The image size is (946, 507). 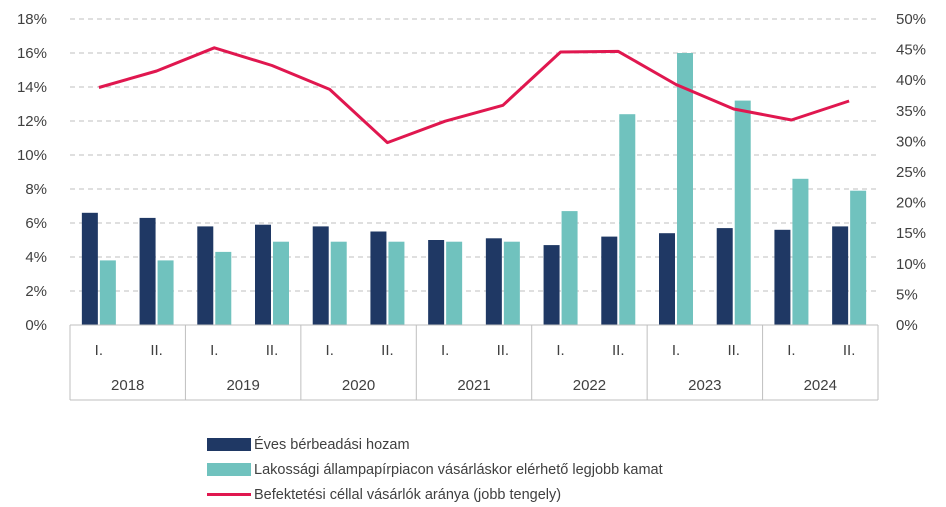 What do you see at coordinates (911, 233) in the screenshot?
I see `y-right-tick-label: 15%` at bounding box center [911, 233].